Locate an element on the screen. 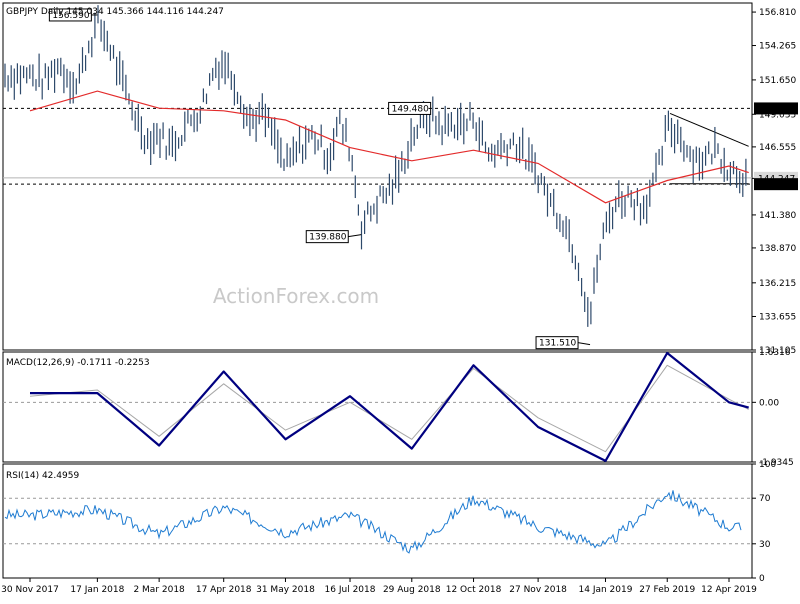 The width and height of the screenshot is (800, 604). price-ytick-label: 136.215 is located at coordinates (777, 284).